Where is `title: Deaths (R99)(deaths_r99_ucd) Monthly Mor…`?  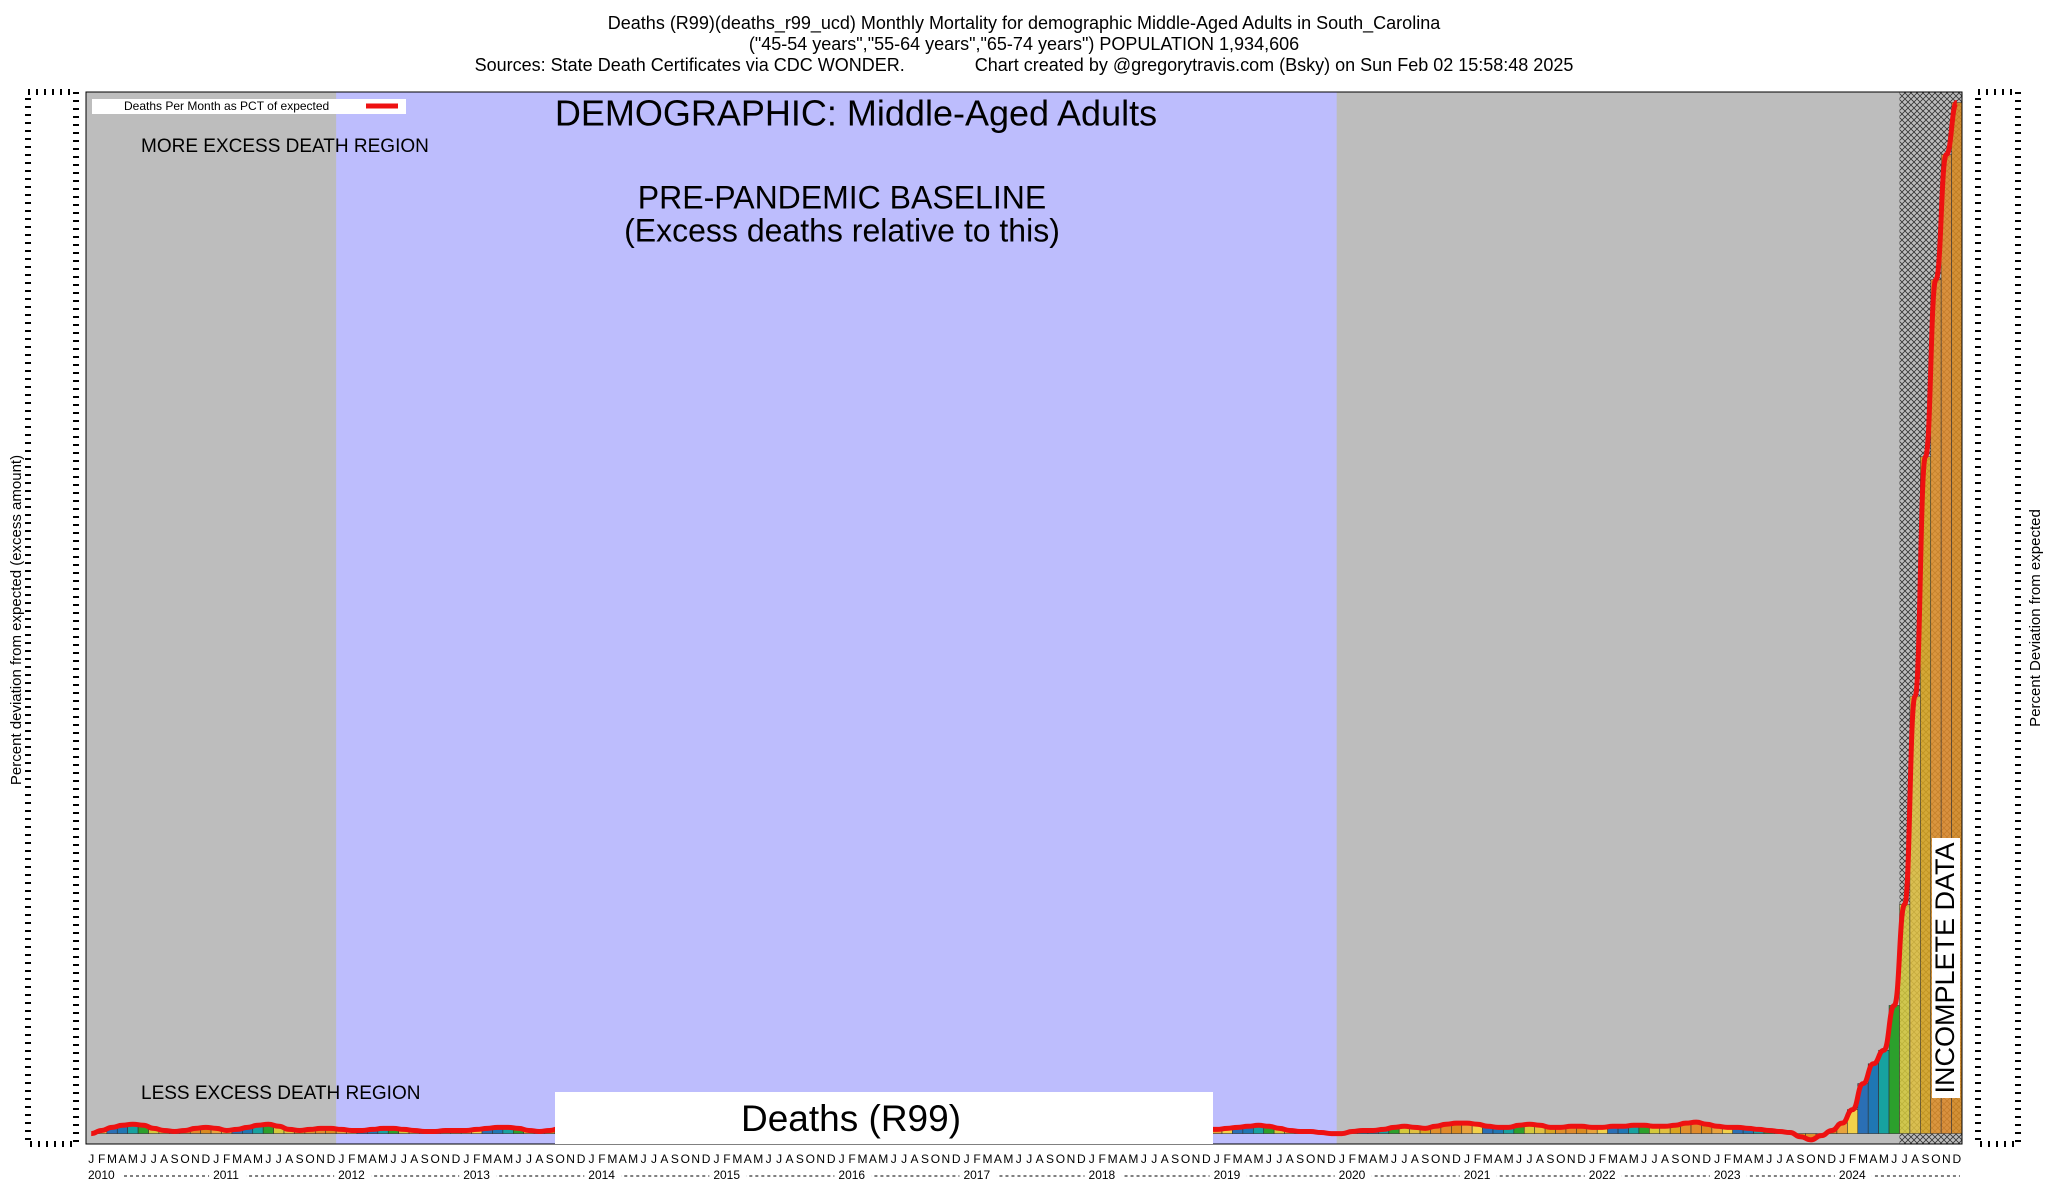
title: Deaths (R99)(deaths_r99_ucd) Monthly Mor… is located at coordinates (1024, 23).